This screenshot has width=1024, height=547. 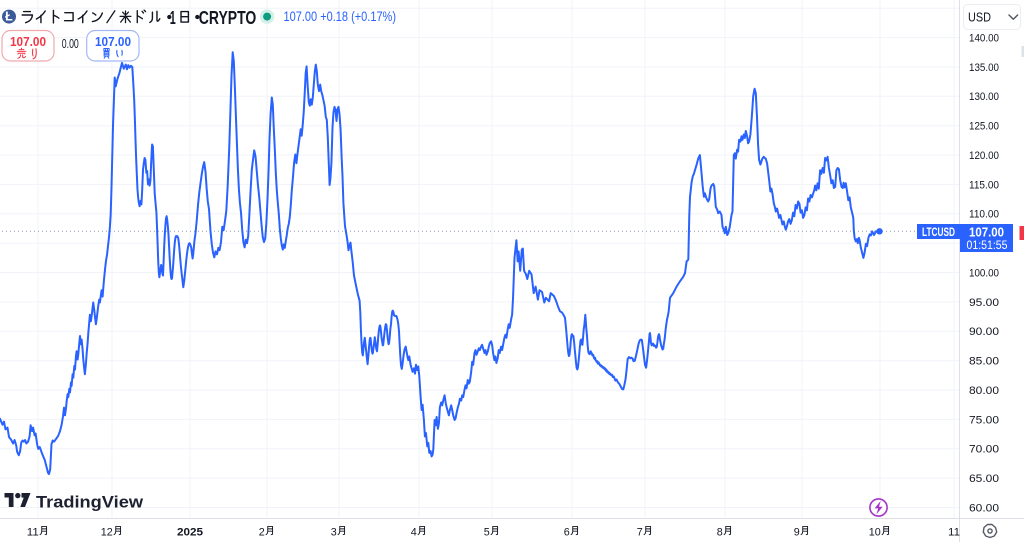 I want to click on svg-text: 10, so click(x=875, y=533).